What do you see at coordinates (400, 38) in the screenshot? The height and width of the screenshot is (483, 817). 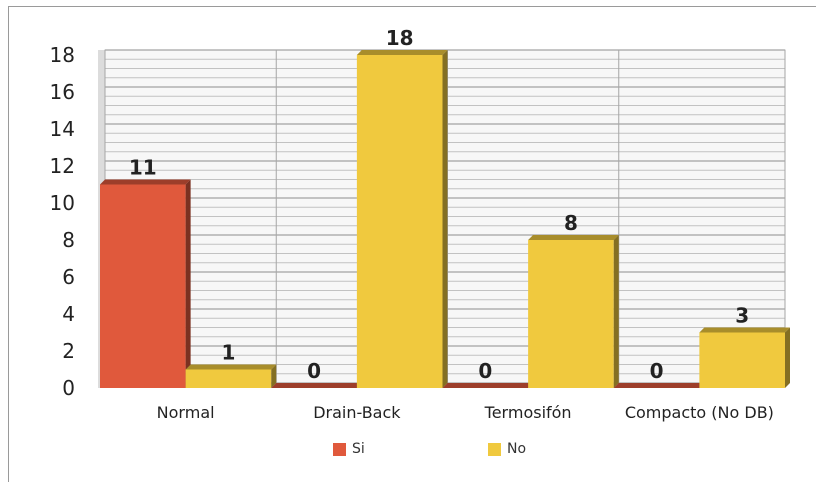 I see `data-label: 18` at bounding box center [400, 38].